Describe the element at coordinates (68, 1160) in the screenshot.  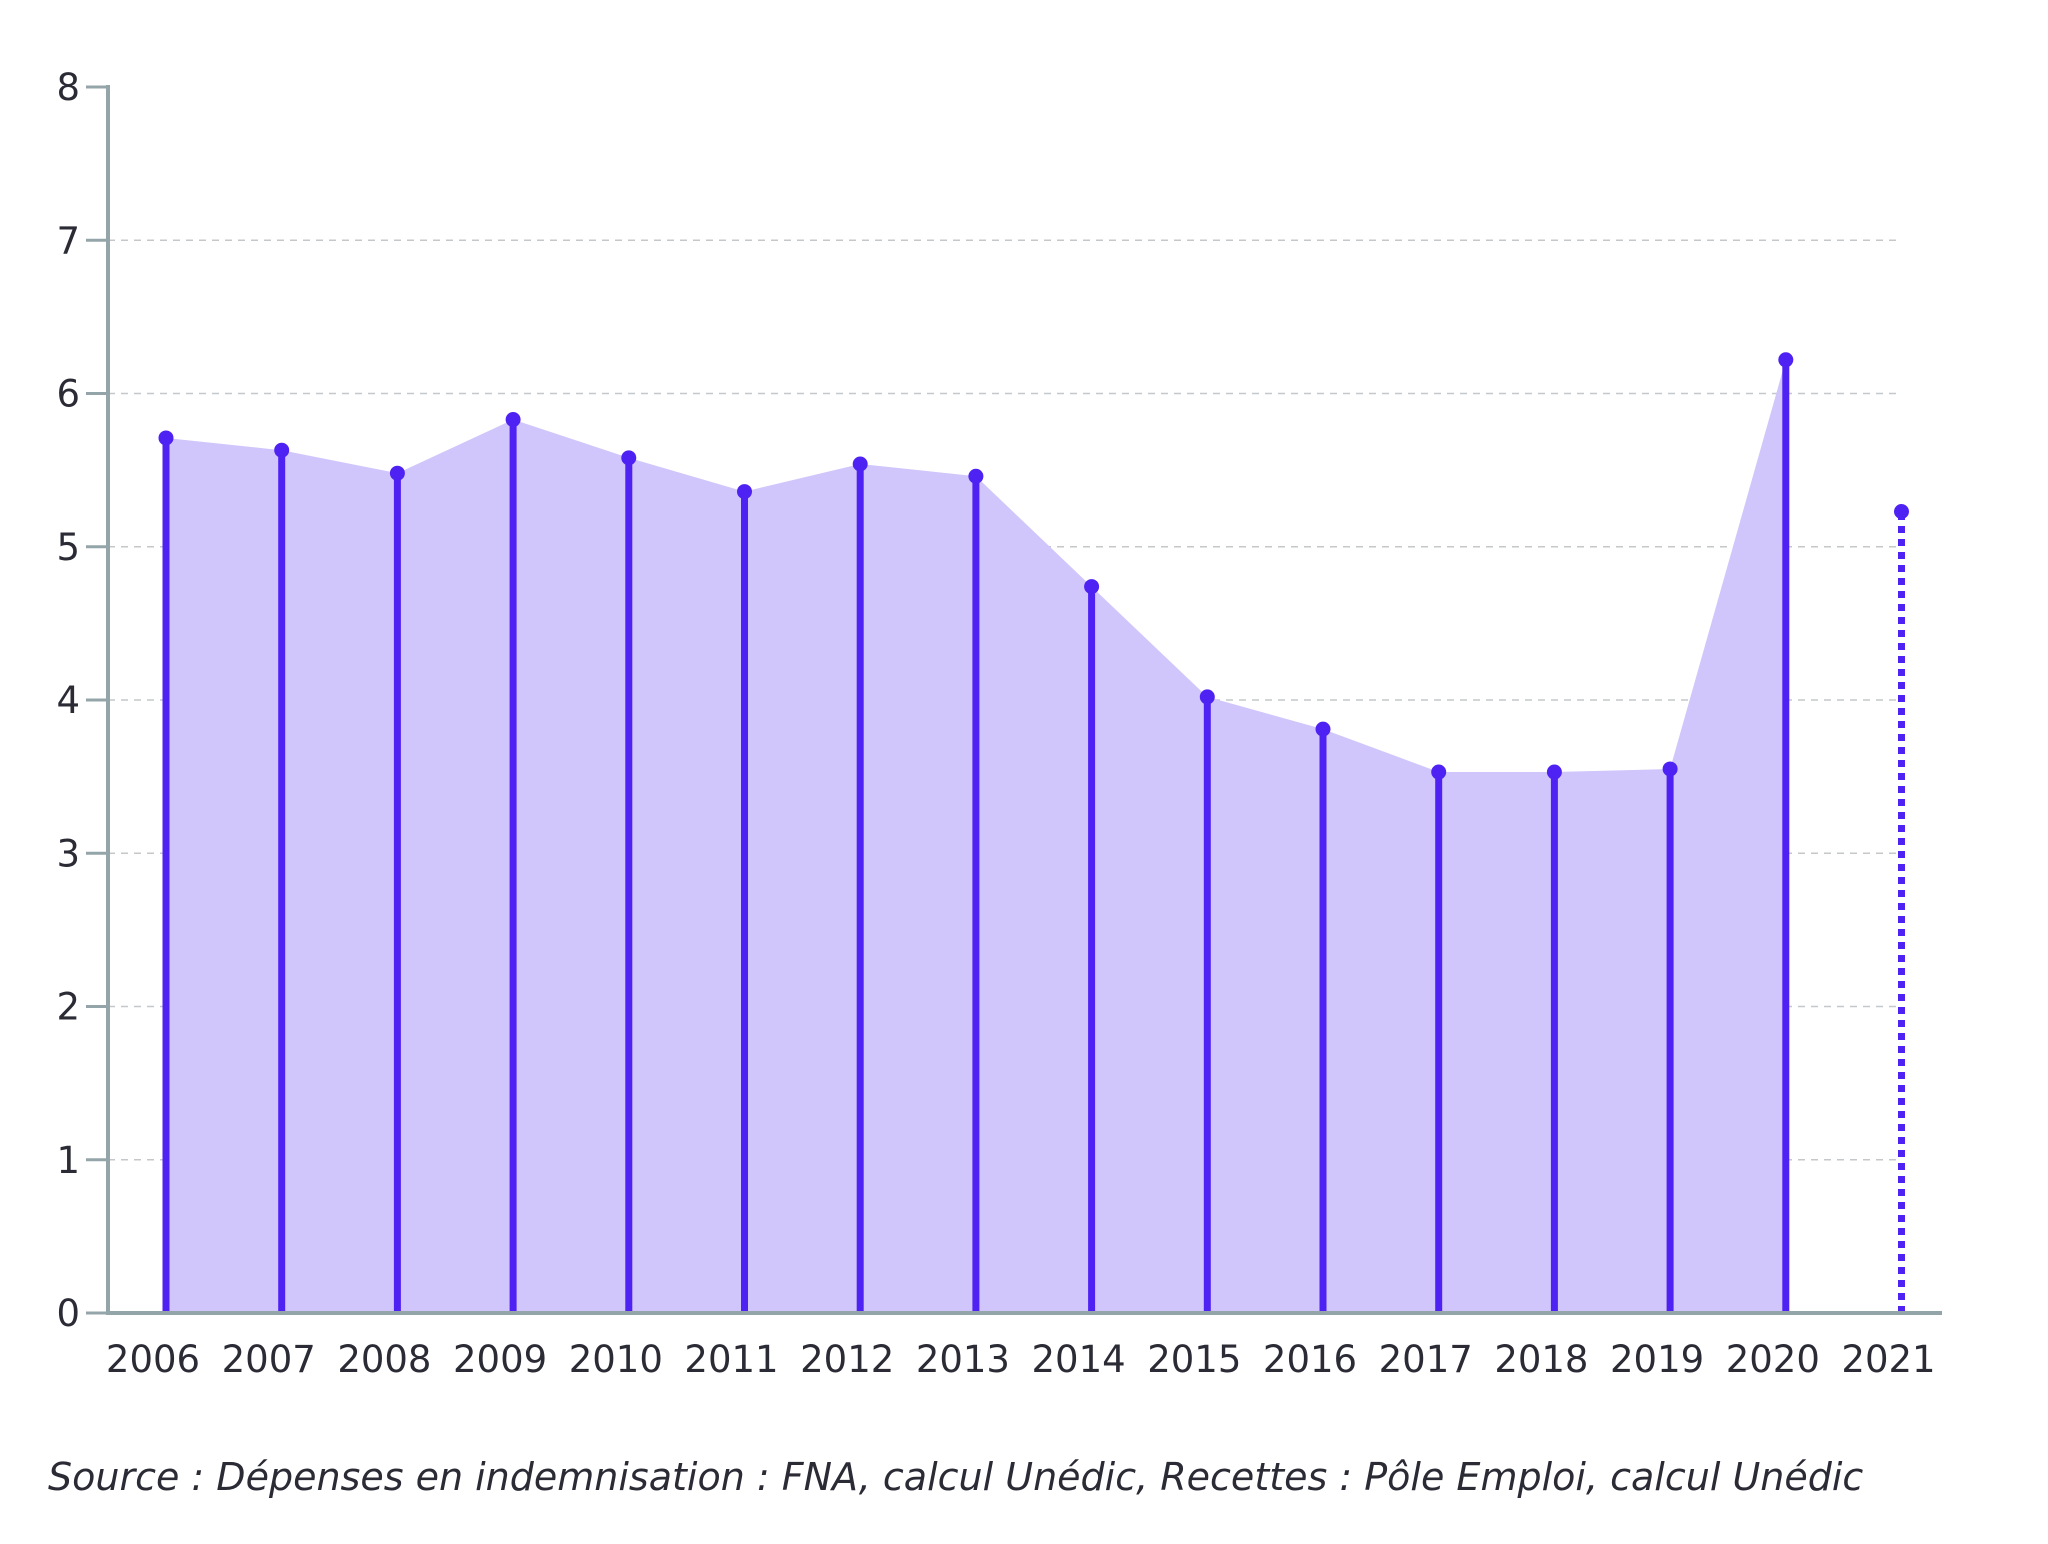
I see `y-tick-label: 1` at that location.